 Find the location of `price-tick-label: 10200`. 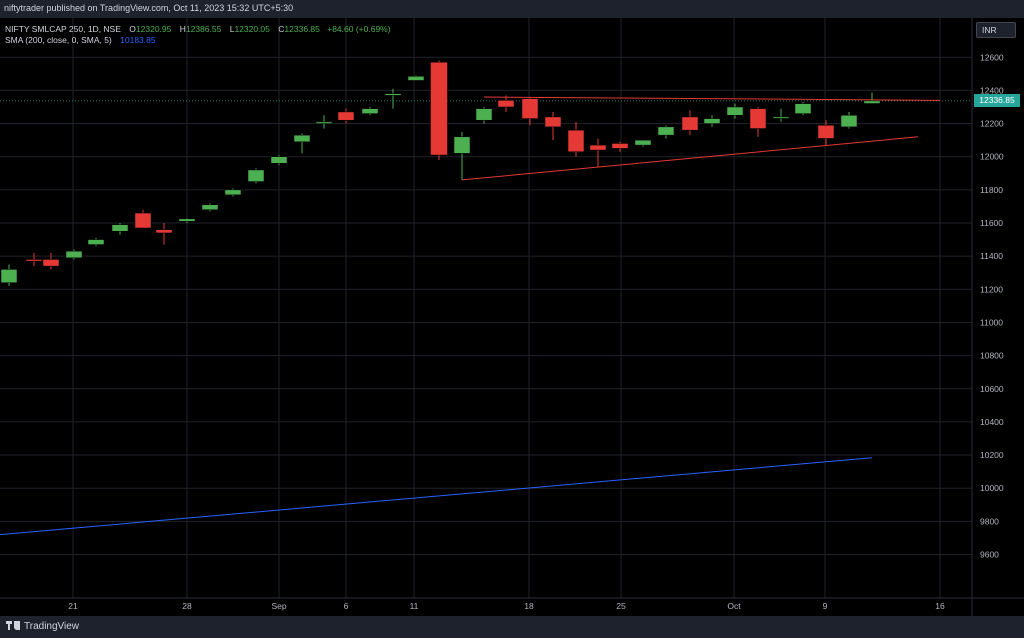

price-tick-label: 10200 is located at coordinates (992, 455).